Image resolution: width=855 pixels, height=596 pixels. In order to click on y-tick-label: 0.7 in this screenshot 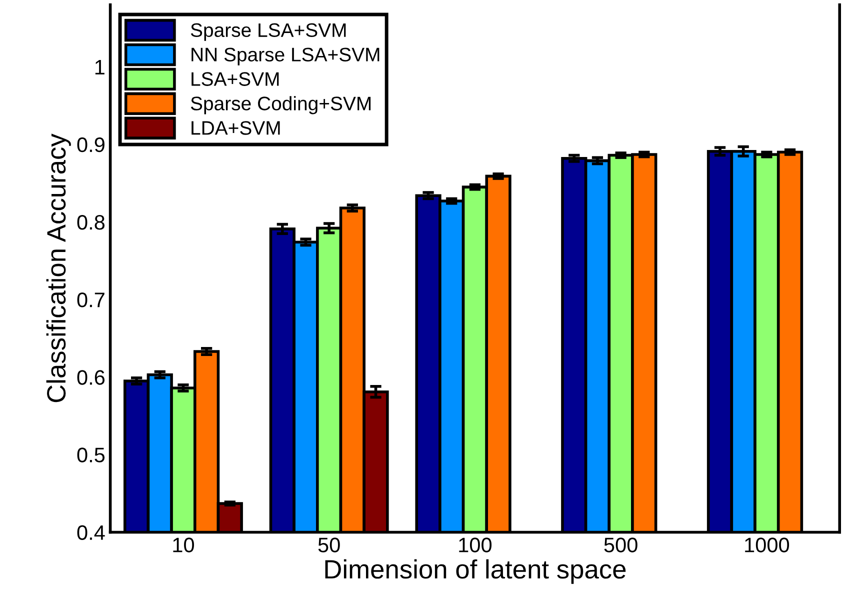, I will do `click(90, 300)`.